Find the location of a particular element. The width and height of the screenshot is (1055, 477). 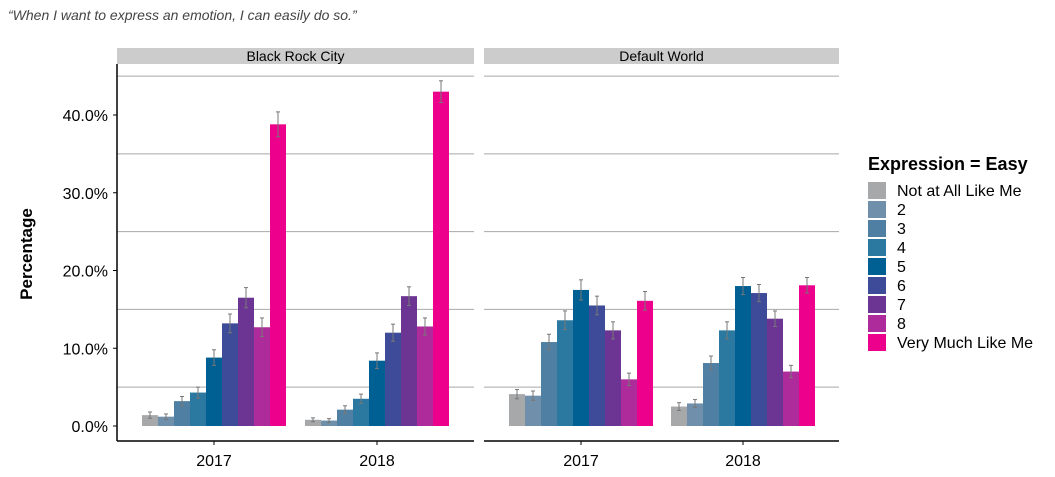

legend-label: 5 is located at coordinates (901, 267).